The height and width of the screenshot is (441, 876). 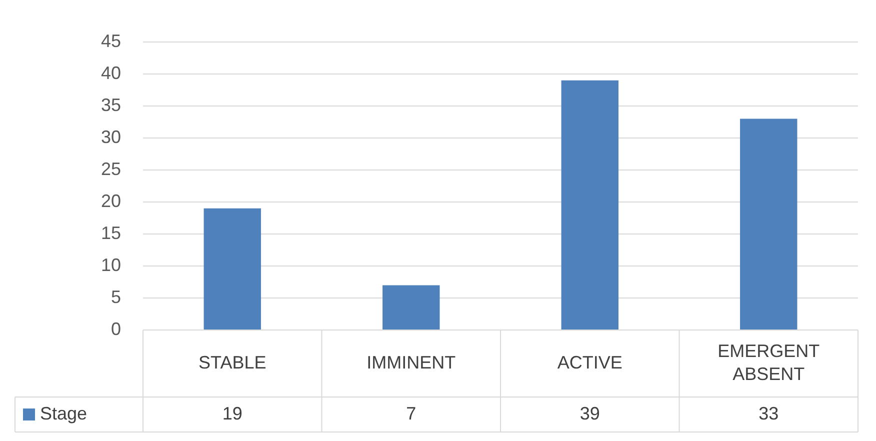 I want to click on x-tick-label: IMMINENT, so click(x=411, y=362).